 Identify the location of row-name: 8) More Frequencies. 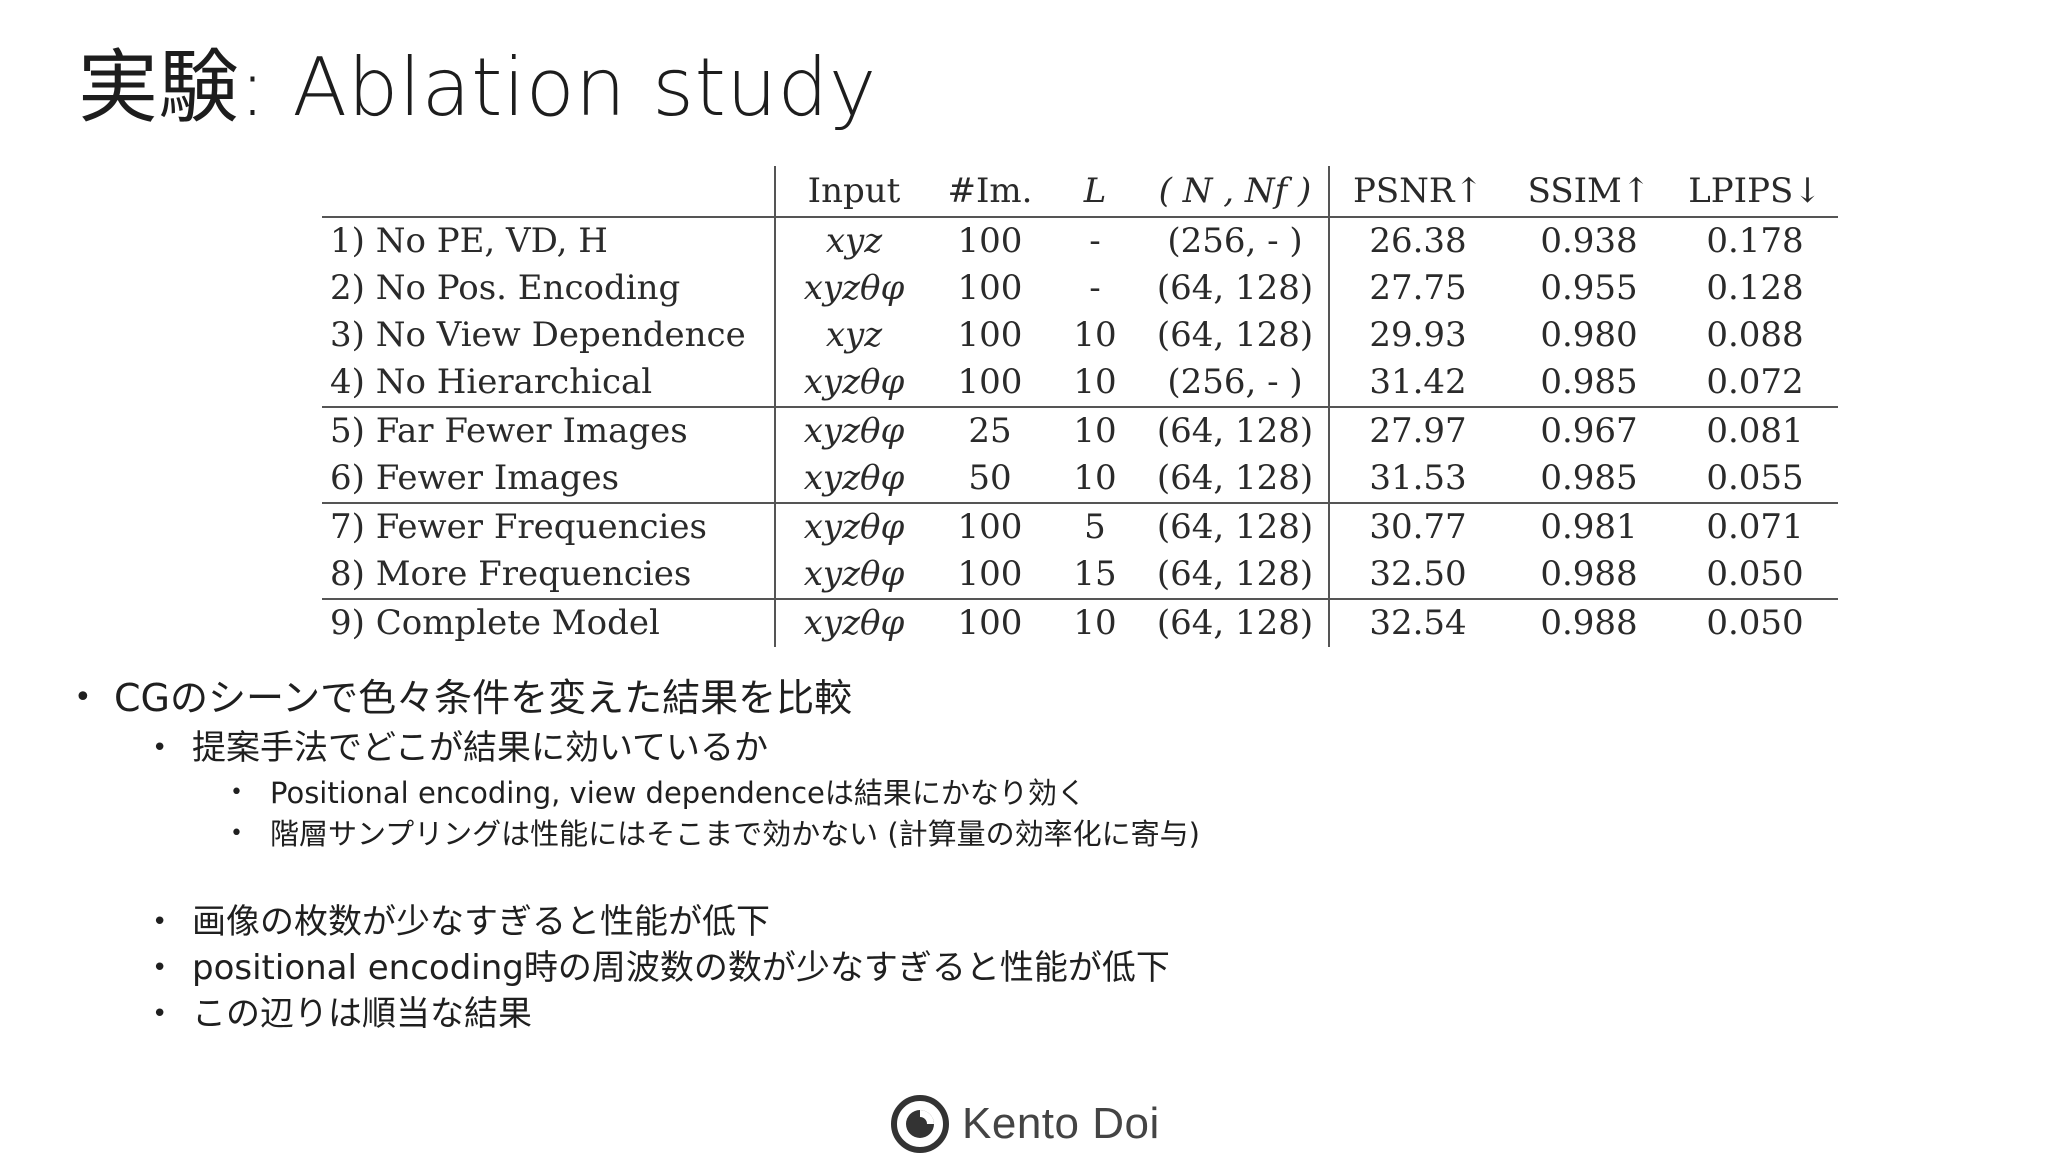
(549, 575).